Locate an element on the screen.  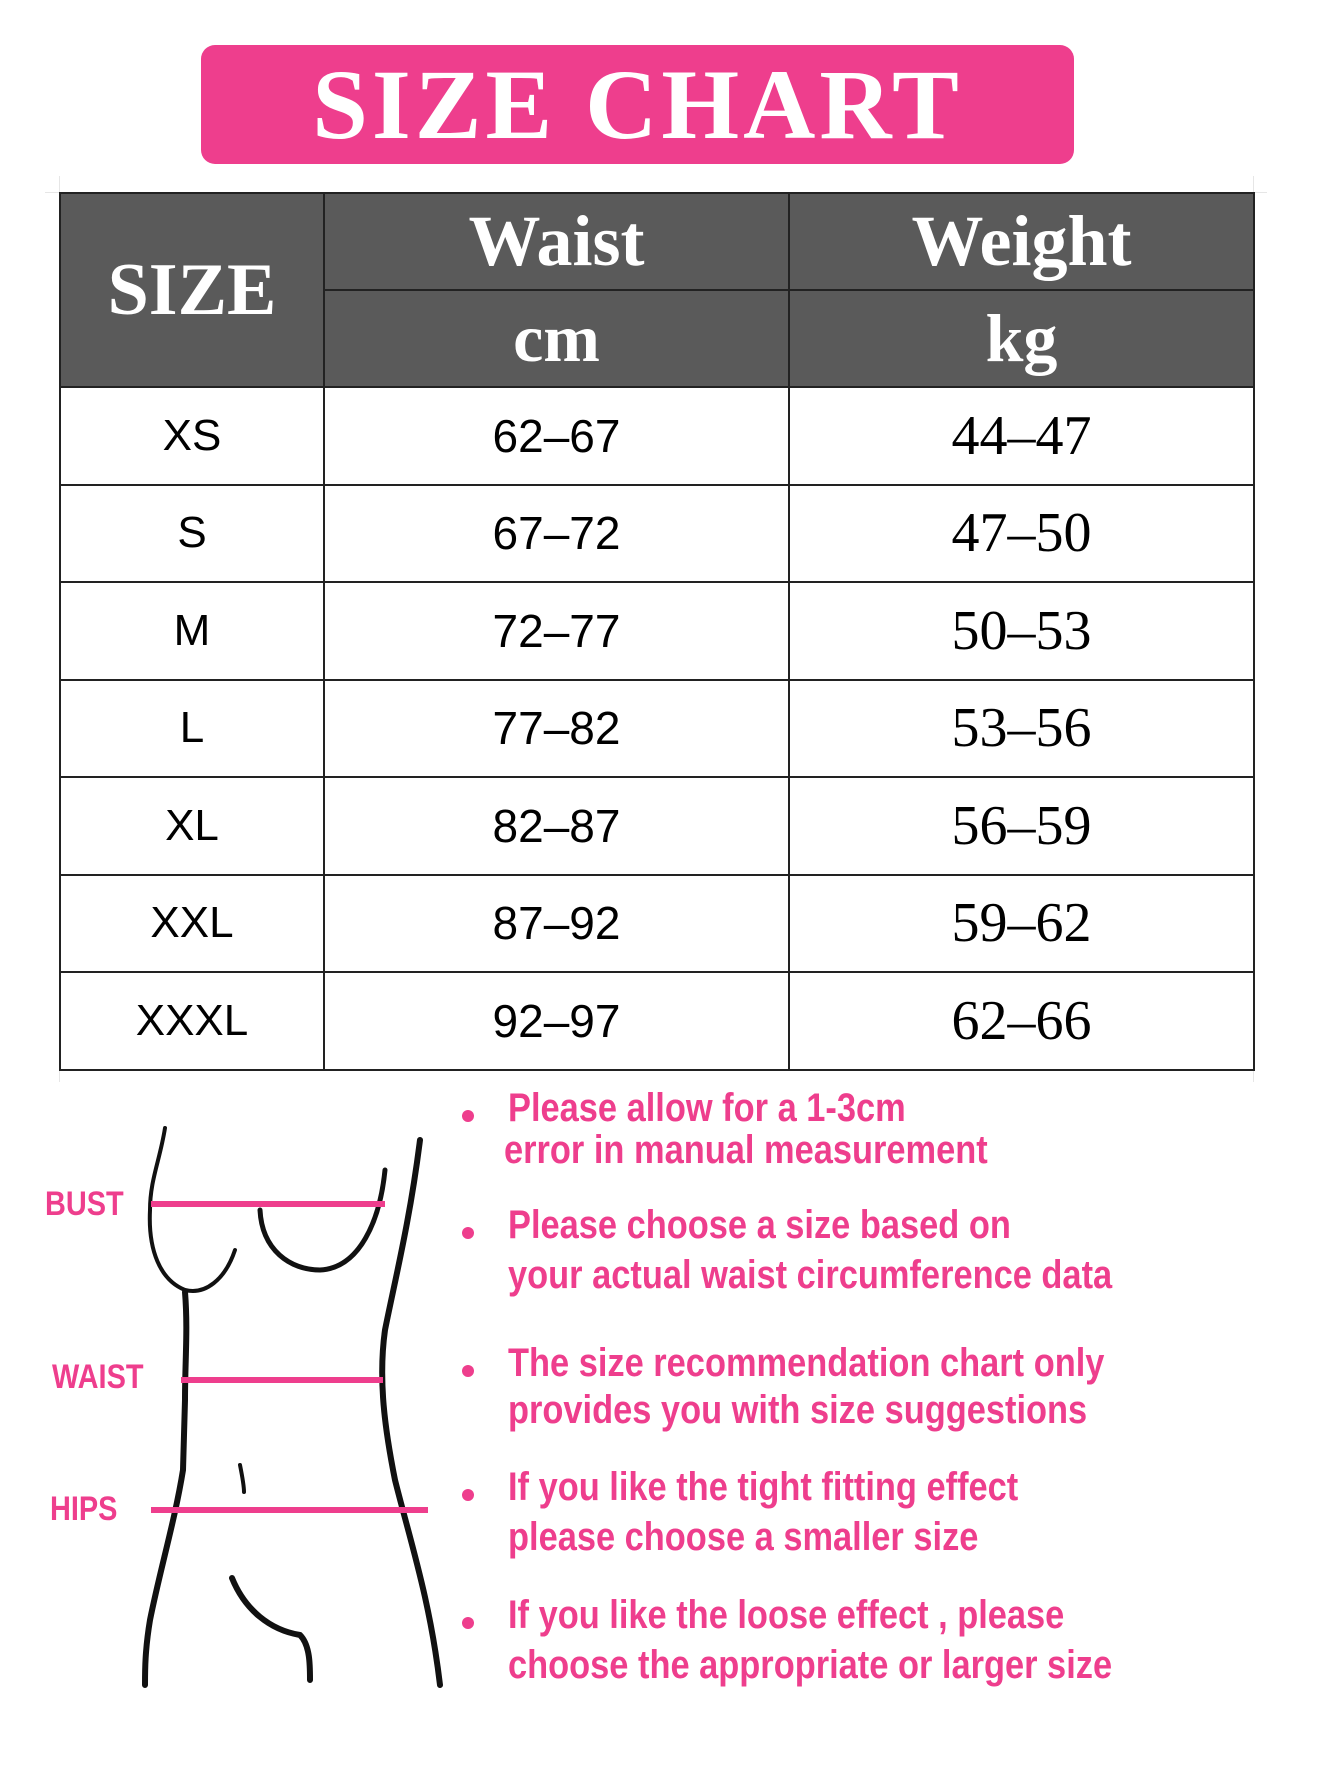
header-waist-unit: cm is located at coordinates (556, 338).